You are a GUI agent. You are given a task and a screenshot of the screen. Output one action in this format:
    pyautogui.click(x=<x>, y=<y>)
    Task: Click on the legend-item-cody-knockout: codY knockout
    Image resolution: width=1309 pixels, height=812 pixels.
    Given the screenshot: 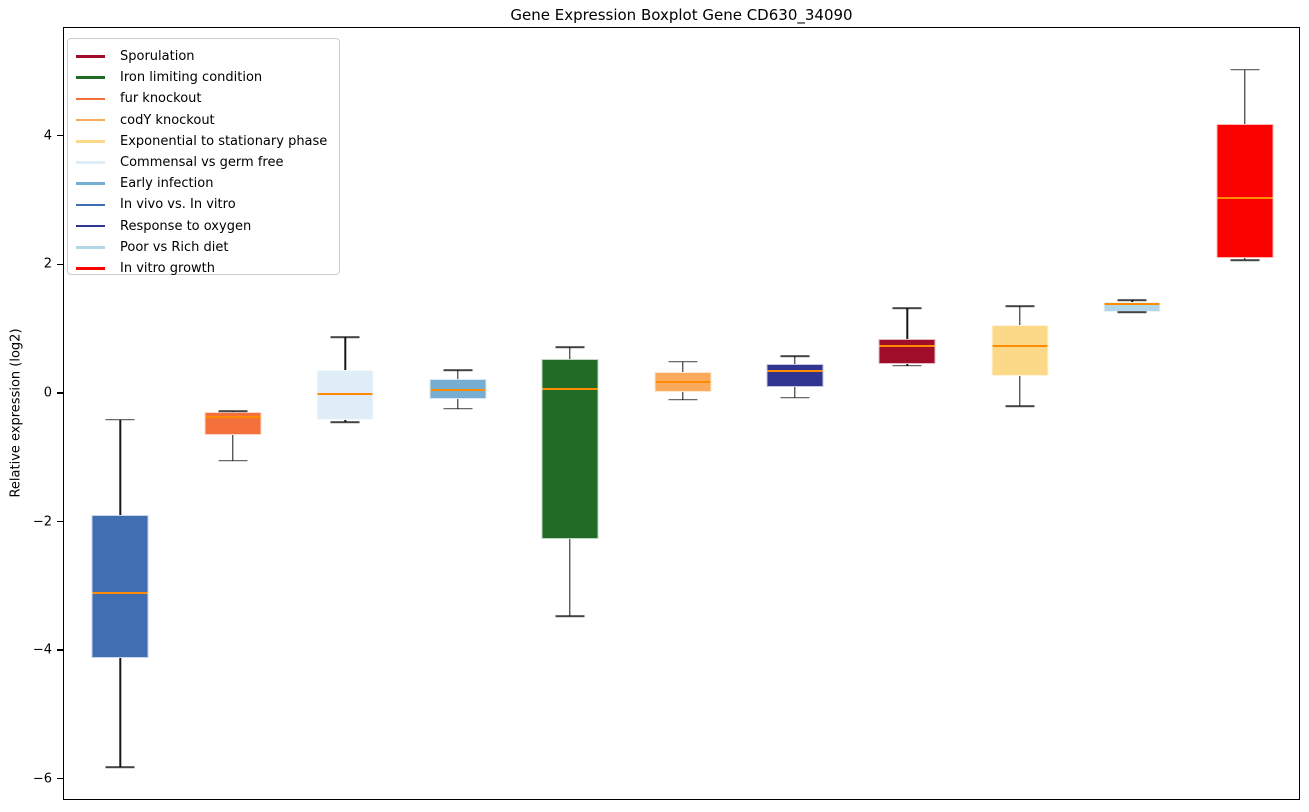 What is the action you would take?
    pyautogui.click(x=207, y=120)
    